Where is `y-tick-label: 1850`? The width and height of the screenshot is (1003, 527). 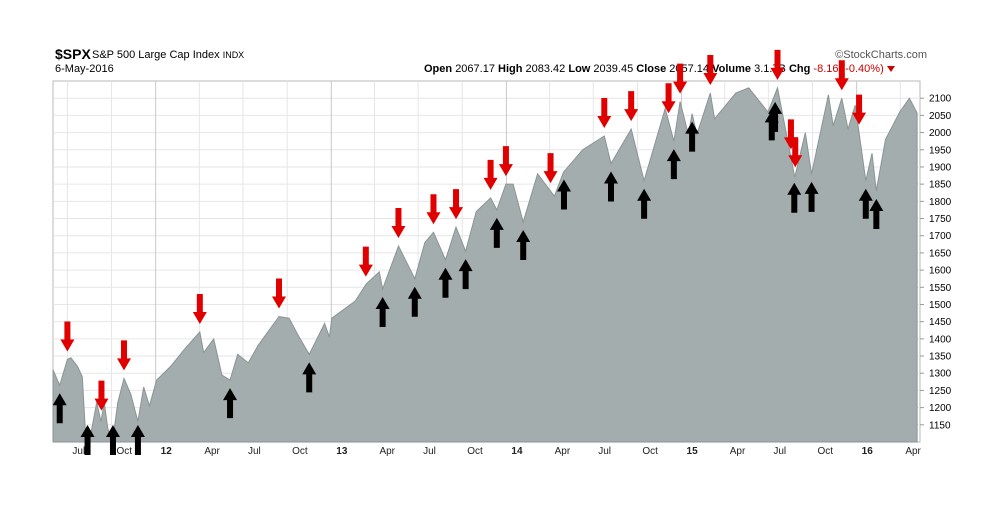 y-tick-label: 1850 is located at coordinates (940, 185).